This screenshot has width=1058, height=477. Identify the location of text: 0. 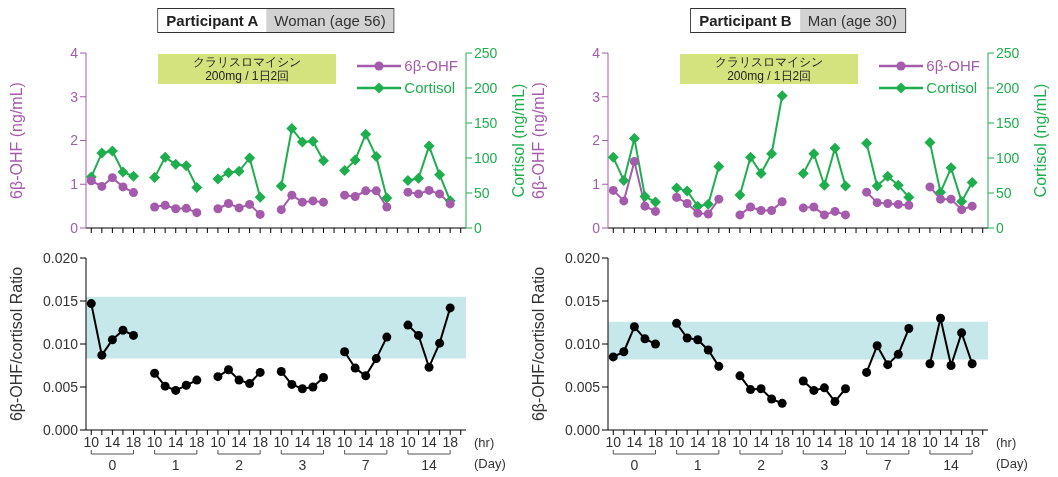
(634, 465).